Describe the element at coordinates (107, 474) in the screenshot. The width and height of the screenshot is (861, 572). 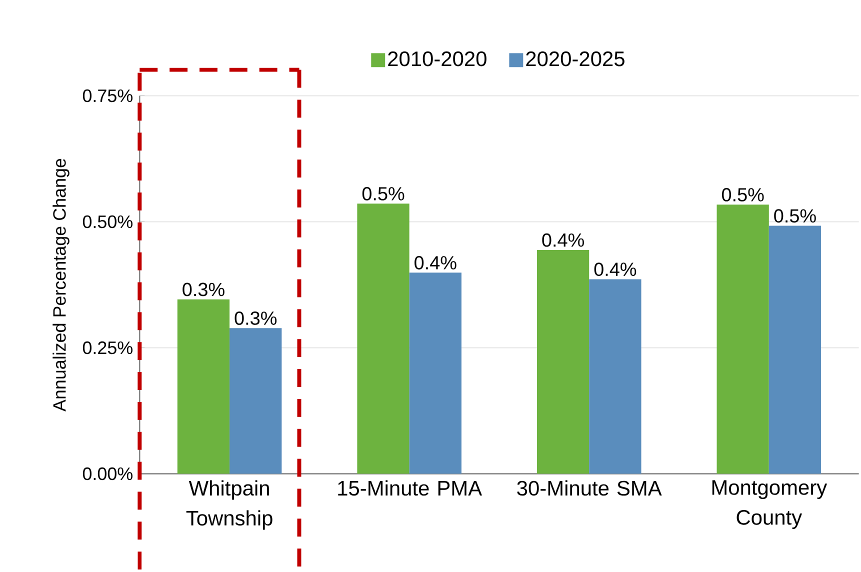
I see `y-tick-label: 0.00%` at that location.